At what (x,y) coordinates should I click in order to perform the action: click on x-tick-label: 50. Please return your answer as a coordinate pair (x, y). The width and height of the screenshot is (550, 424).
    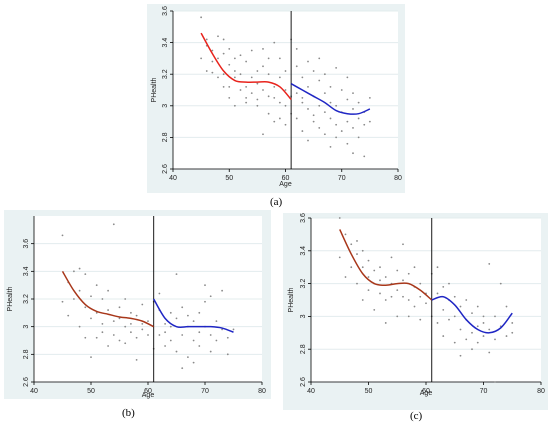
    Looking at the image, I should click on (369, 391).